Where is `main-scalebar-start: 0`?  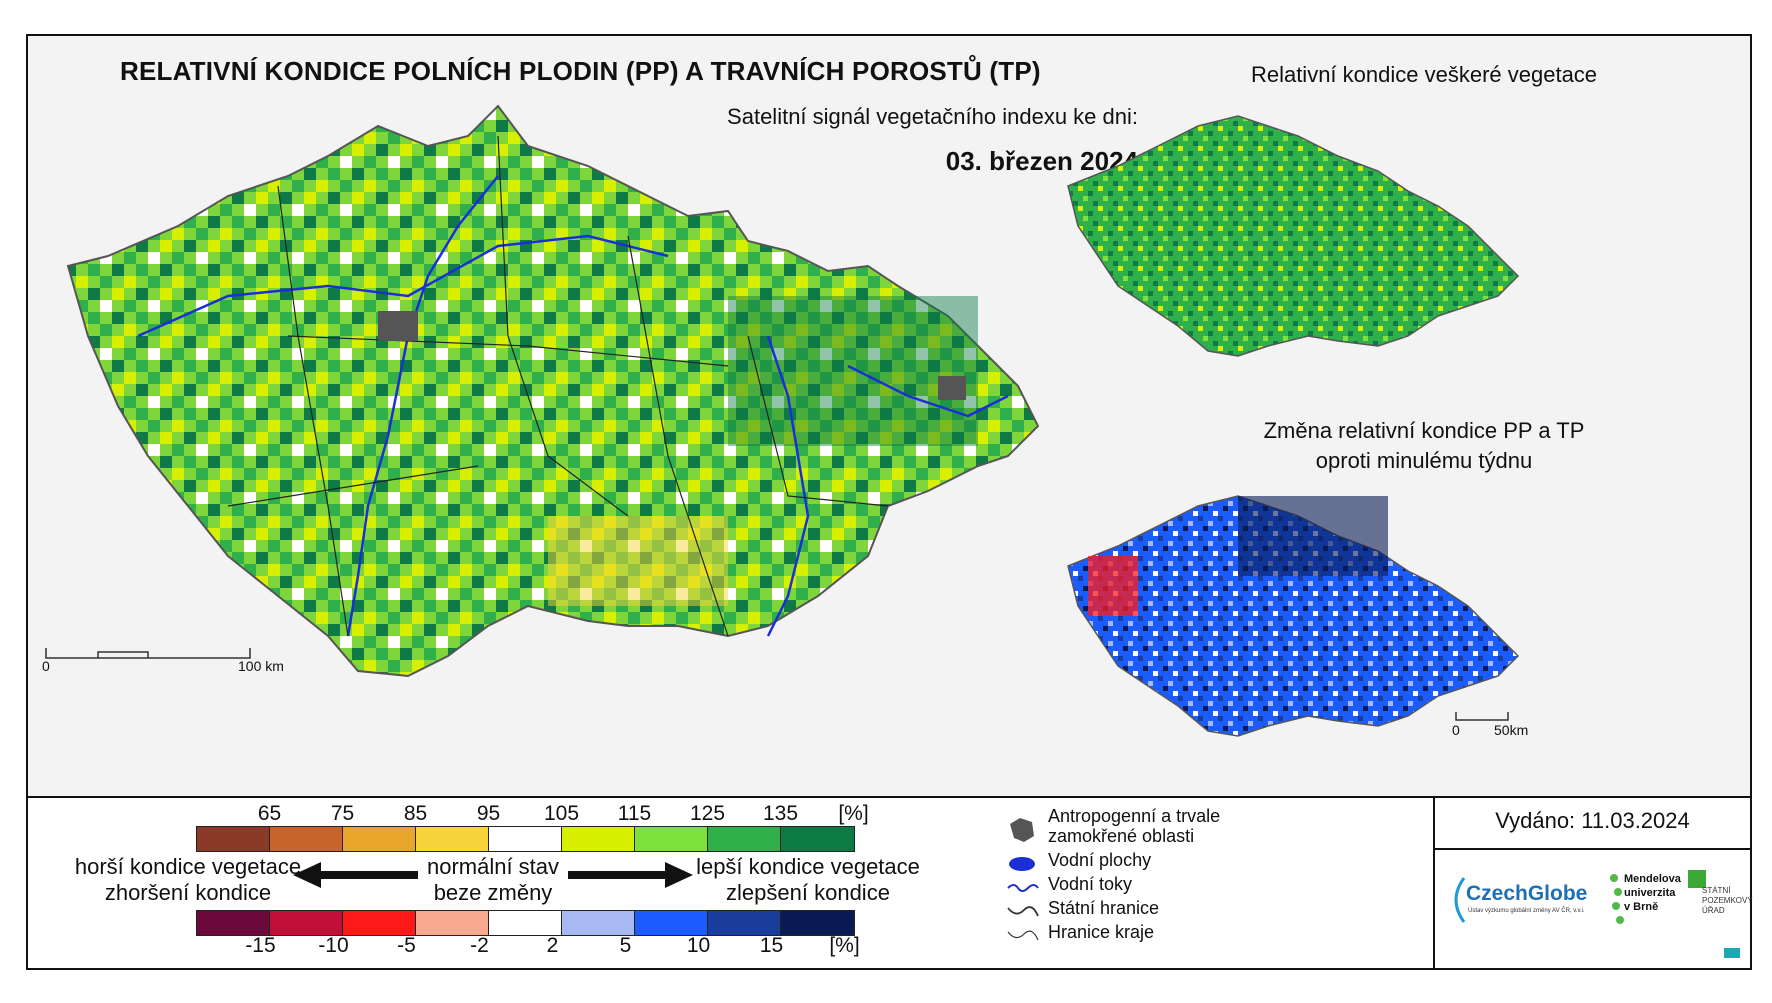 main-scalebar-start: 0 is located at coordinates (46, 666).